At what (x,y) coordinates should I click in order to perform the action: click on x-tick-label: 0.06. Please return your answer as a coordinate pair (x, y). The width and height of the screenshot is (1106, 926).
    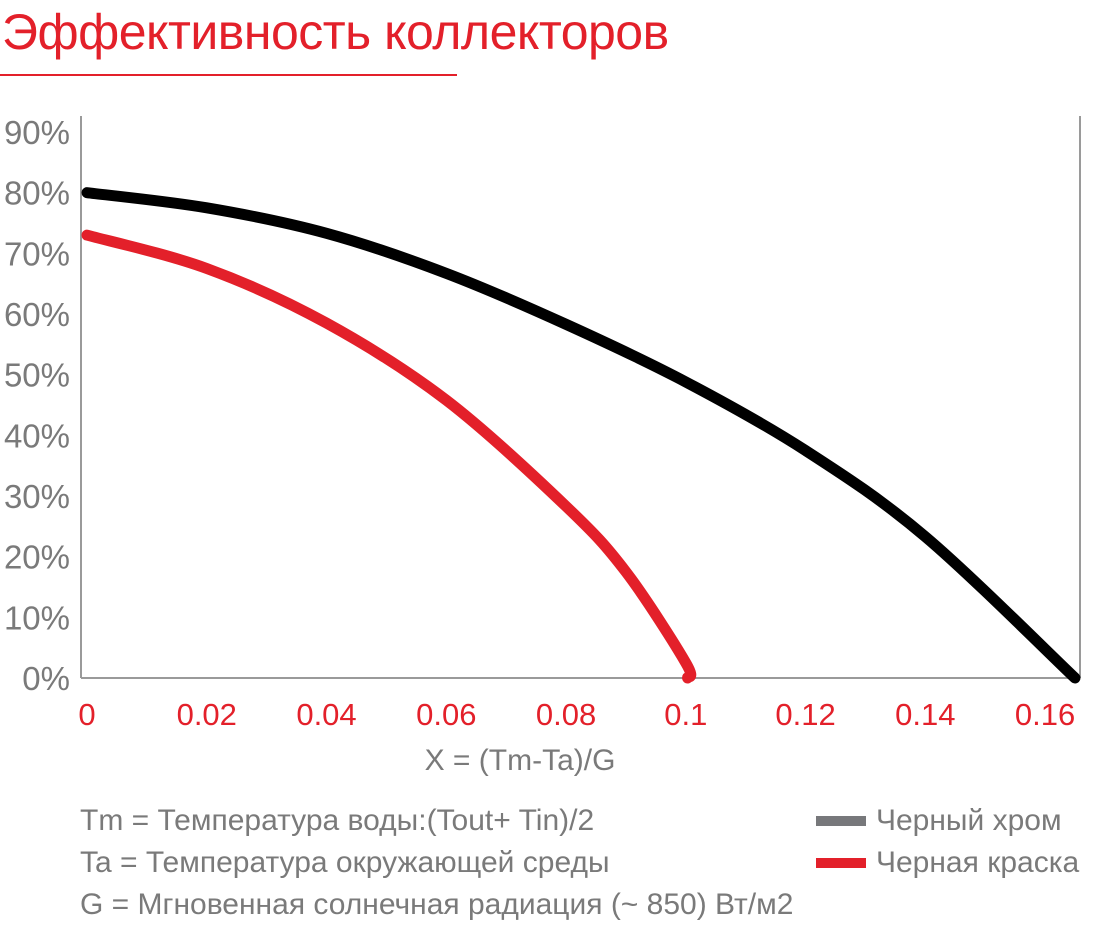
    Looking at the image, I should click on (446, 714).